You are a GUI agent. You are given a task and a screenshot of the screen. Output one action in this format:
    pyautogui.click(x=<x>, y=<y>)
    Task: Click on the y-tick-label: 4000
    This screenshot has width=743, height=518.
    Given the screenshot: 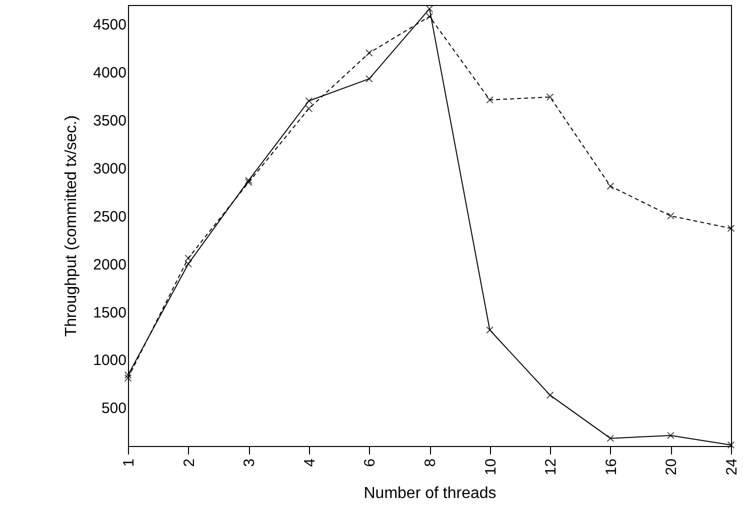 What is the action you would take?
    pyautogui.click(x=109, y=73)
    